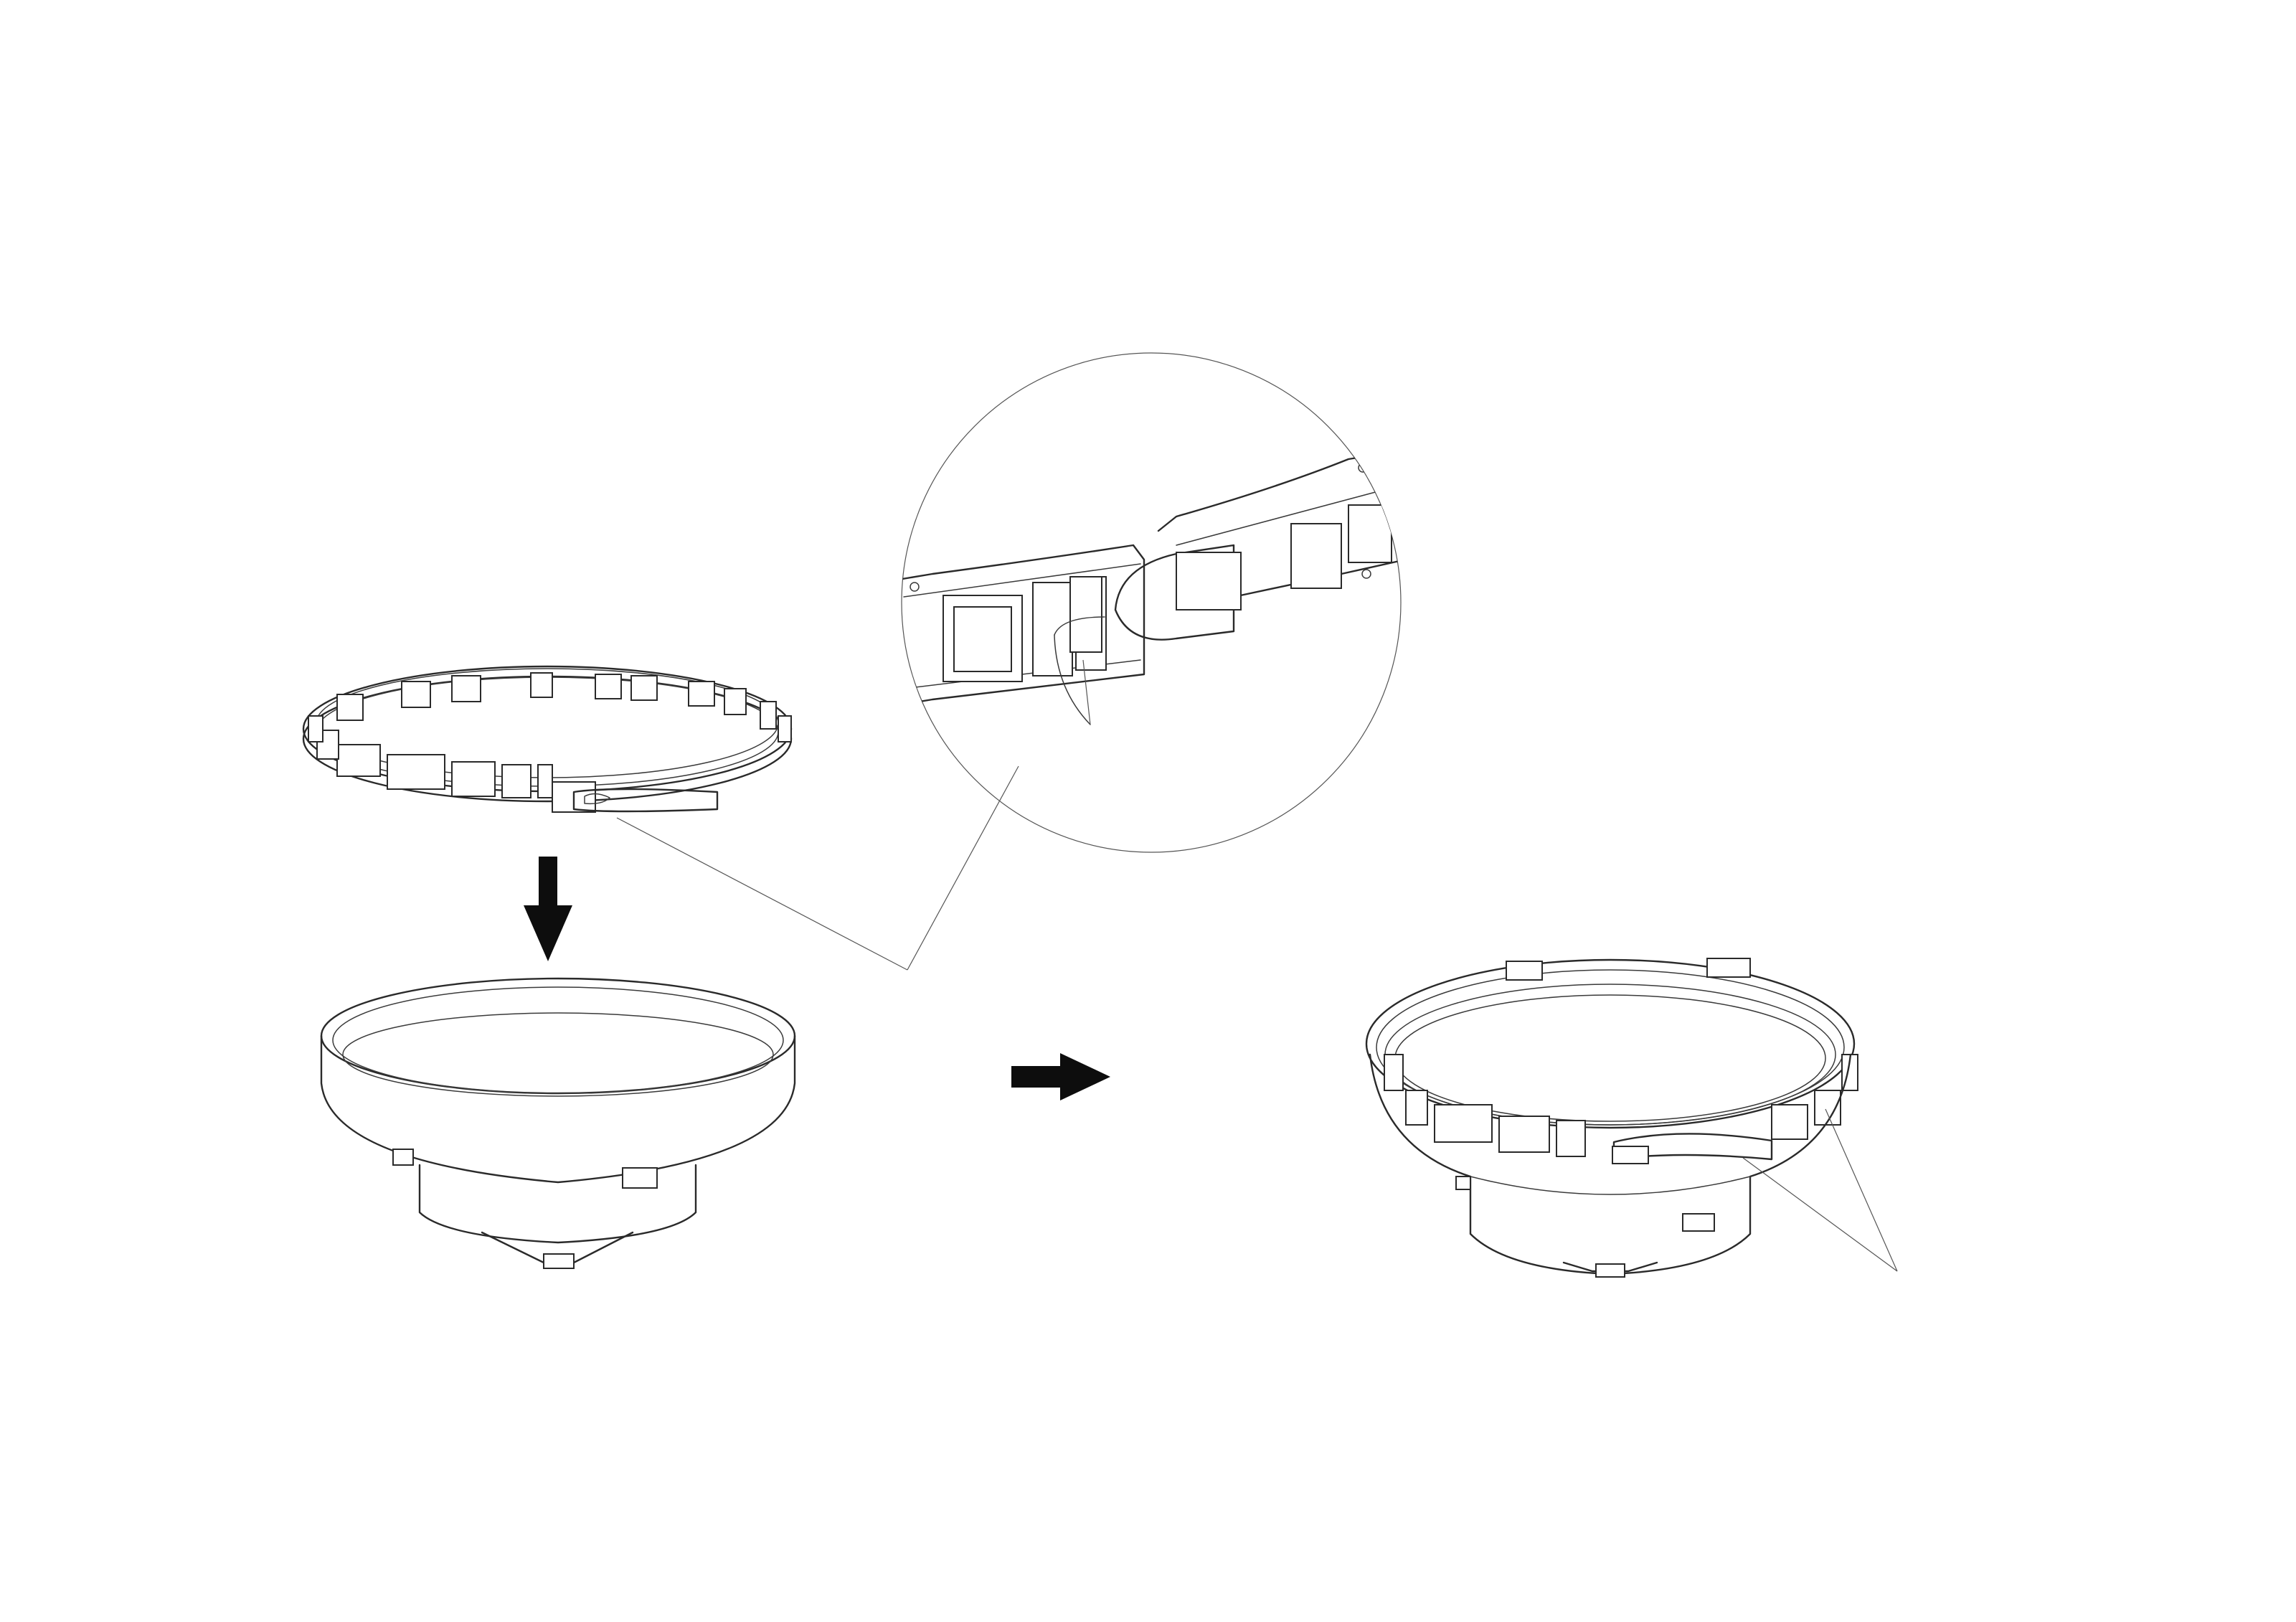 The image size is (2296, 1622). I want to click on right-arrow-icon, so click(1060, 1076).